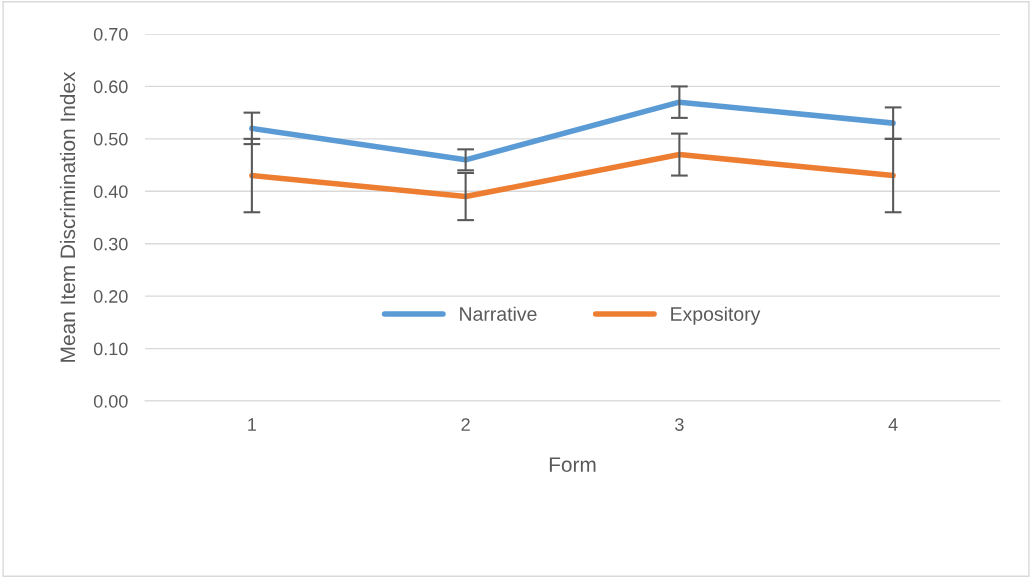  I want to click on legend-label: Narrative, so click(498, 313).